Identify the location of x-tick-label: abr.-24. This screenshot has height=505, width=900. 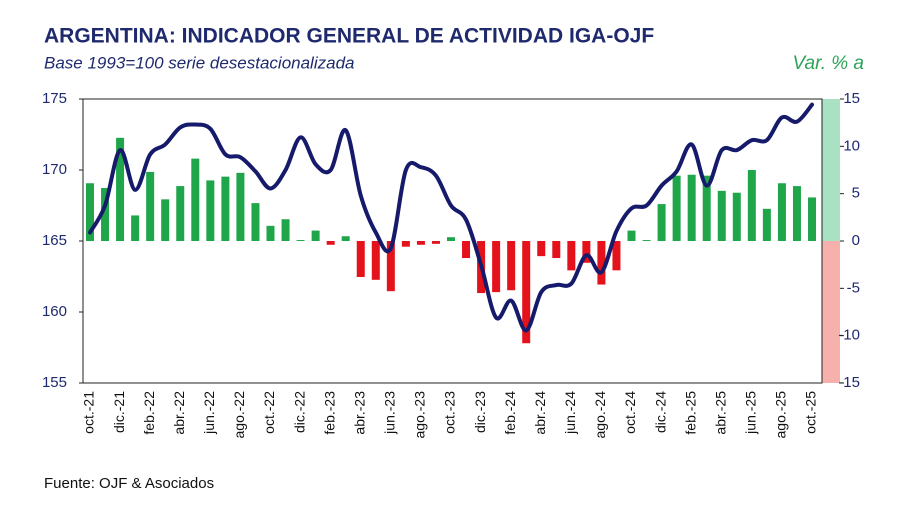
(540, 413).